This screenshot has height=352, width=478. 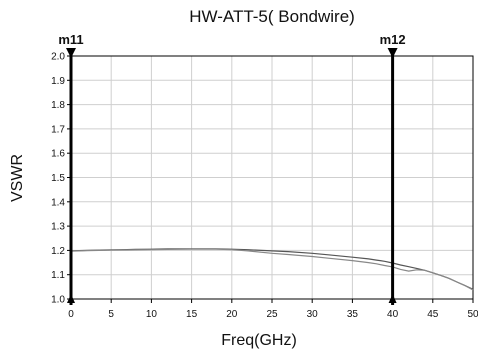 What do you see at coordinates (58, 275) in the screenshot?
I see `y-tick-label: 1.1` at bounding box center [58, 275].